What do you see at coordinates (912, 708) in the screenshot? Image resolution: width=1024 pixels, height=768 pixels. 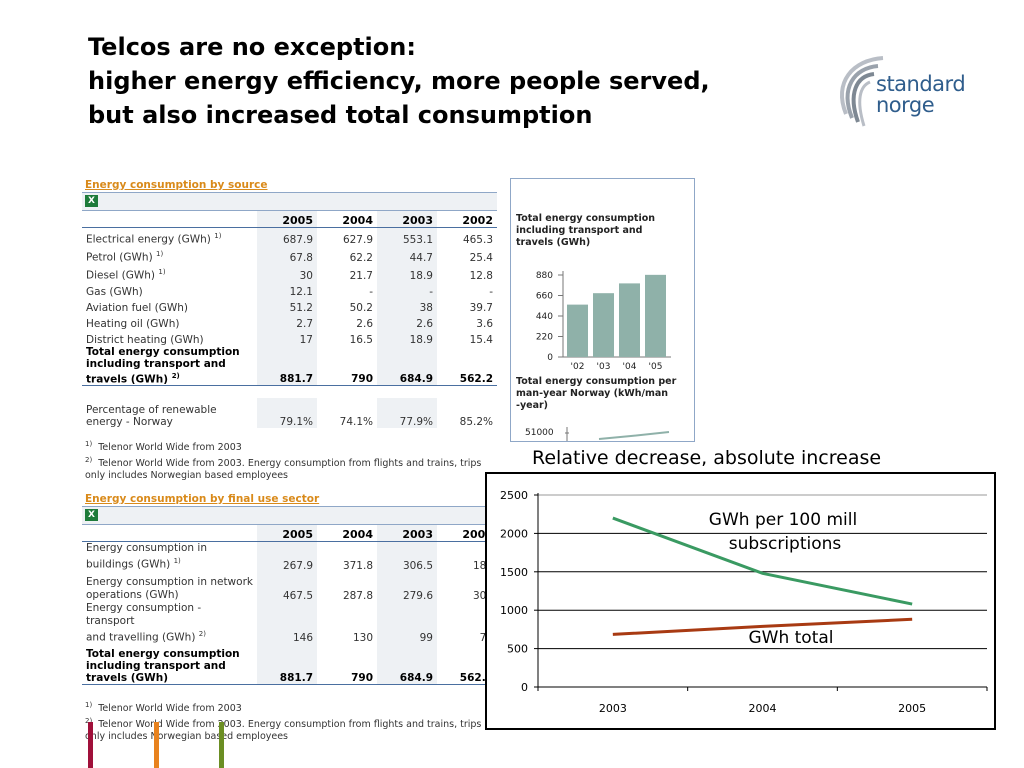 I see `x-tick-label: 2005` at bounding box center [912, 708].